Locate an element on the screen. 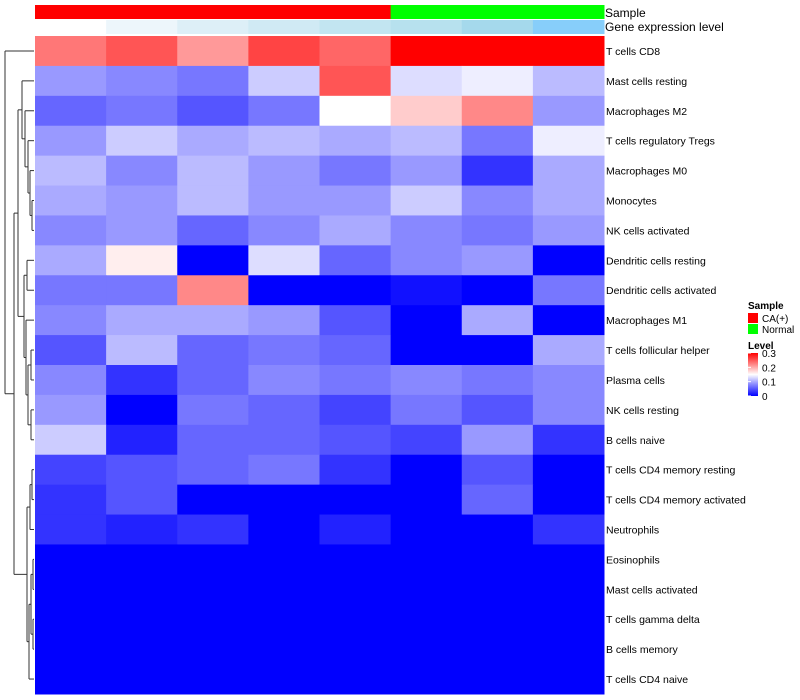  legend-tick-label: 0.3 is located at coordinates (769, 354).